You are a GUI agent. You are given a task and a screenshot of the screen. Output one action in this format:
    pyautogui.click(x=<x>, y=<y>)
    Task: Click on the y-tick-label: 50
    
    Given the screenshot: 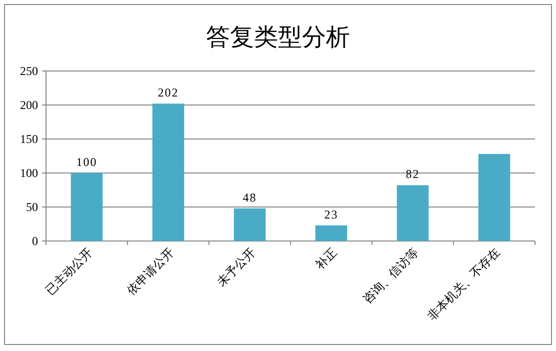 What is the action you would take?
    pyautogui.click(x=32, y=207)
    